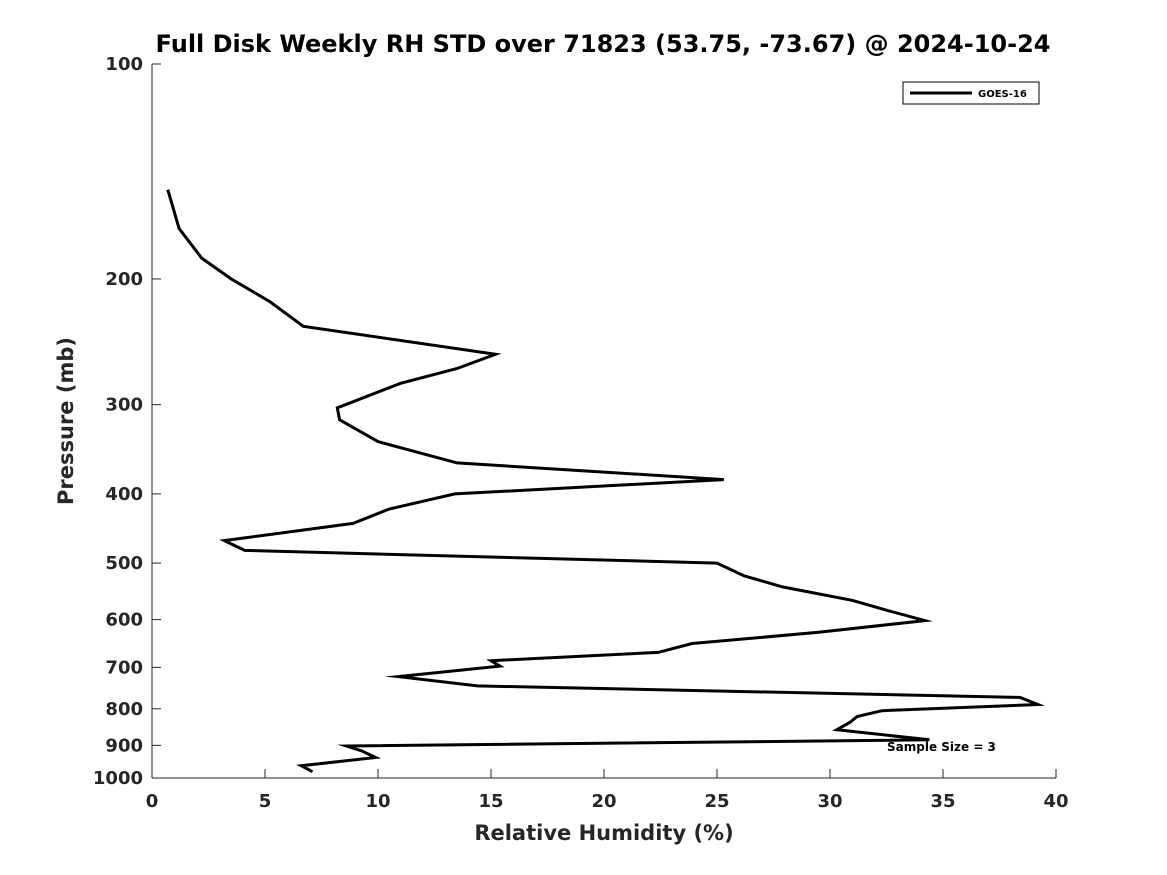 The width and height of the screenshot is (1167, 875). Describe the element at coordinates (377, 801) in the screenshot. I see `x-tick-label: 10` at that location.